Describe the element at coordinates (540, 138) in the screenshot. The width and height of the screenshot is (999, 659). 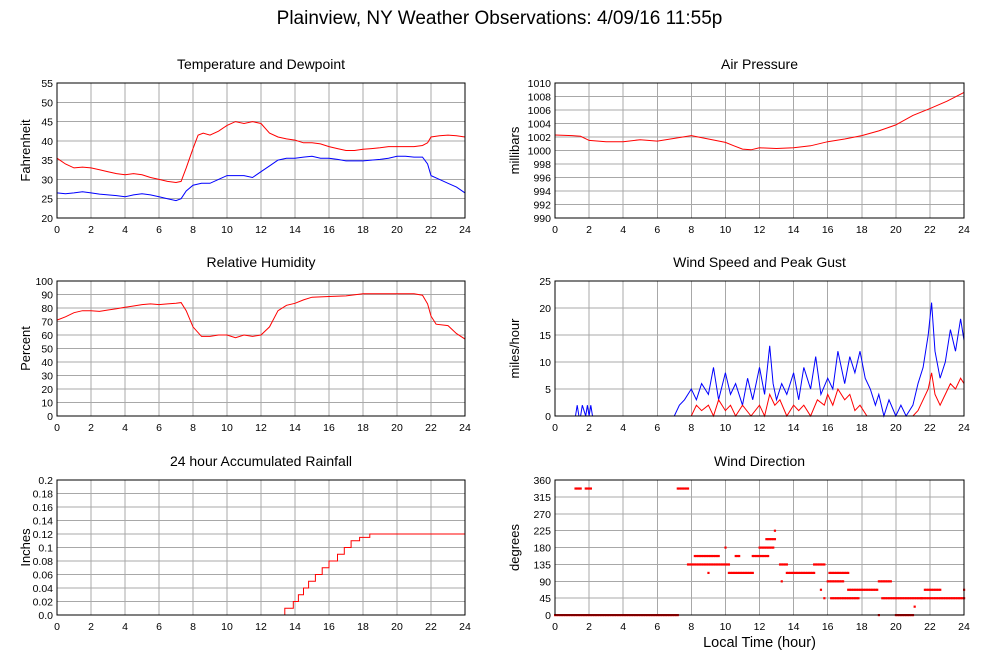
I see `y-tick-label: 1002` at that location.